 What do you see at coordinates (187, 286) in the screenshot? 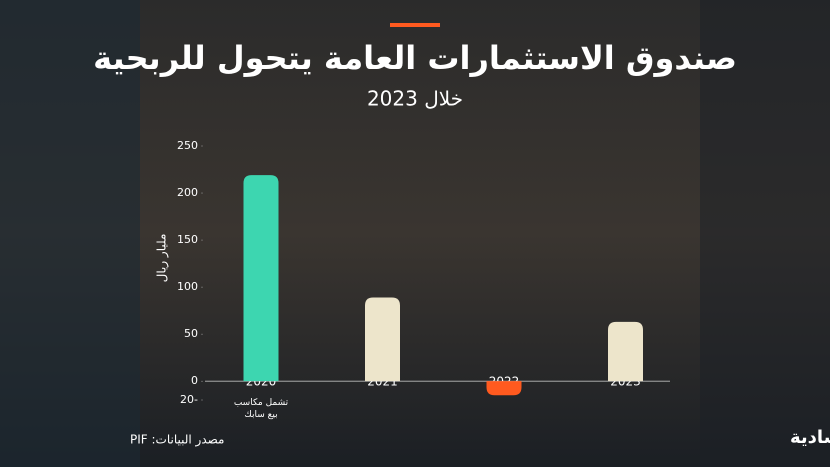
I see `y-tick-label: 100` at bounding box center [187, 286].